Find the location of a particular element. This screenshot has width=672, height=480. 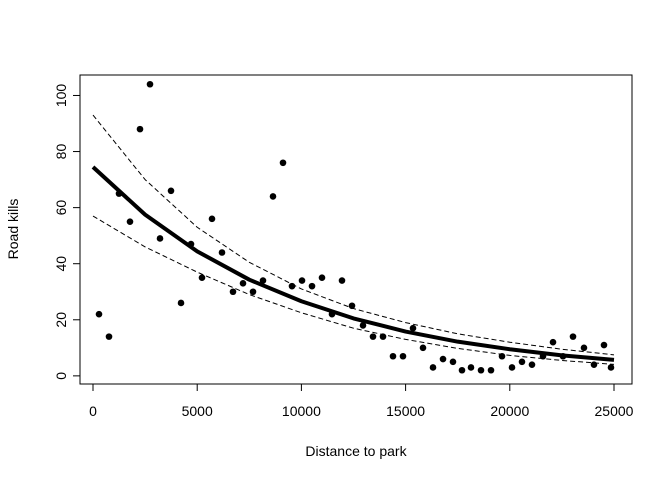

x-tick-label: 20000 is located at coordinates (509, 411).